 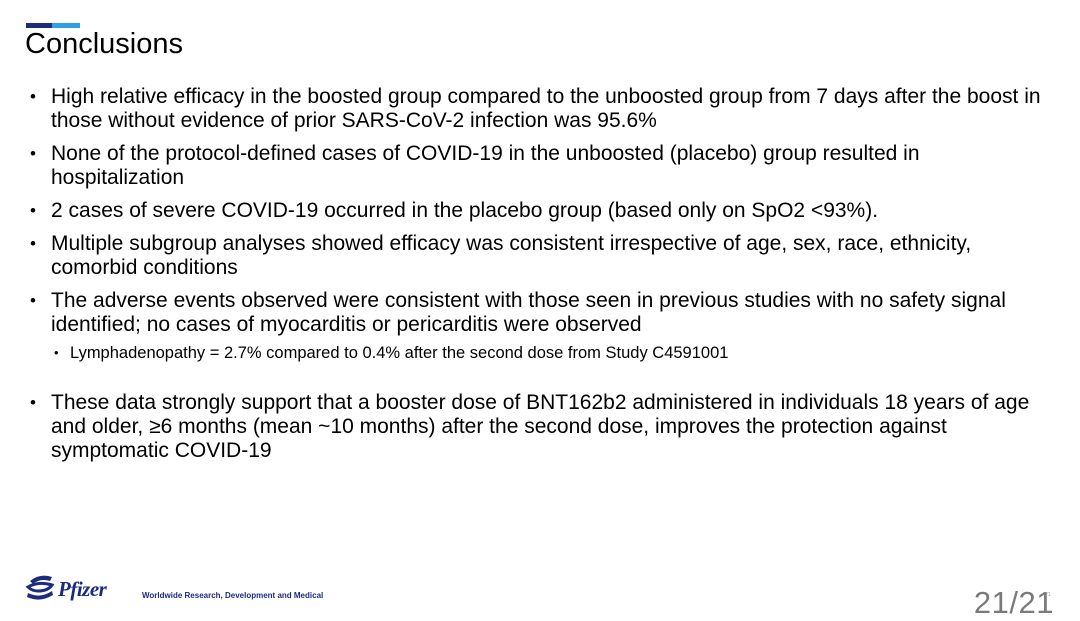 I want to click on title-accent-dark, so click(x=39, y=25).